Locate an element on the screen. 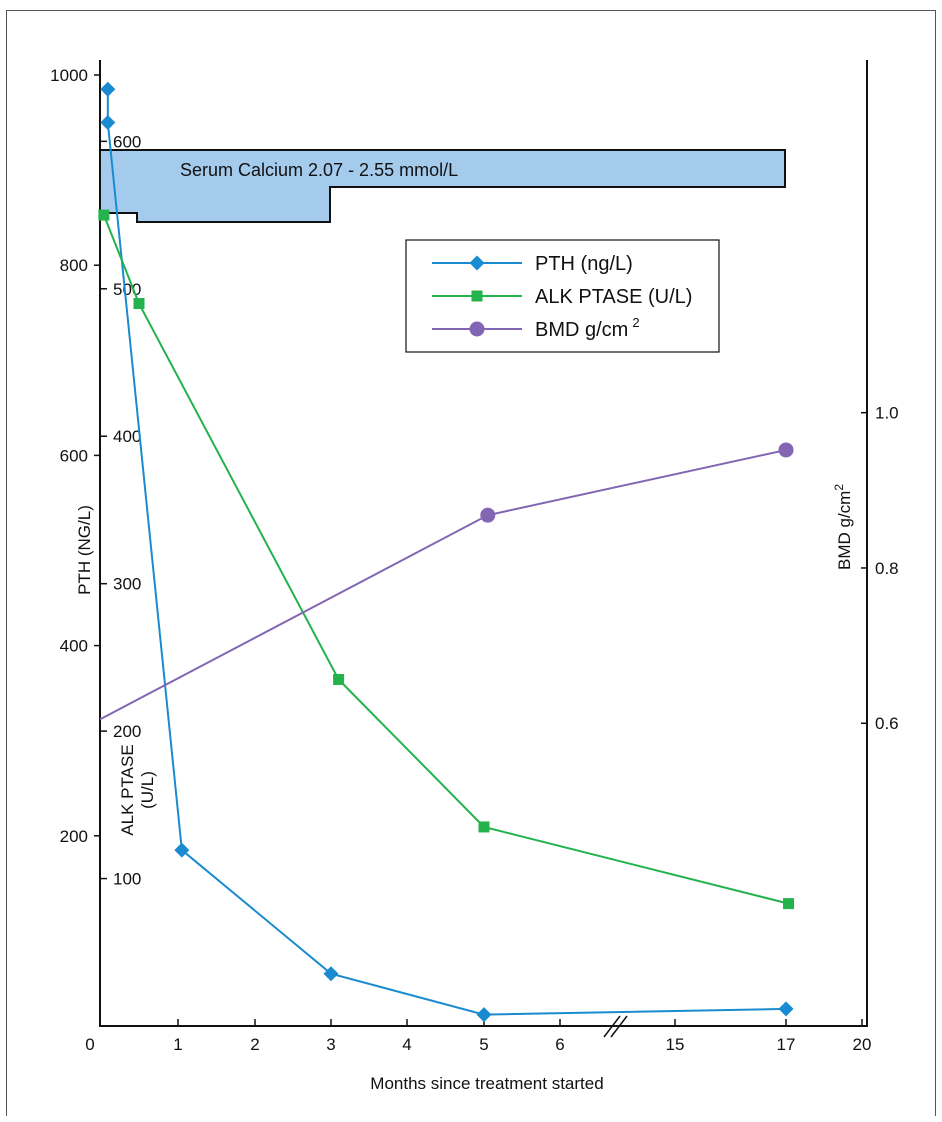 The width and height of the screenshot is (942, 1122). alk-axis-label-line1: ALK PTASE is located at coordinates (127, 789).